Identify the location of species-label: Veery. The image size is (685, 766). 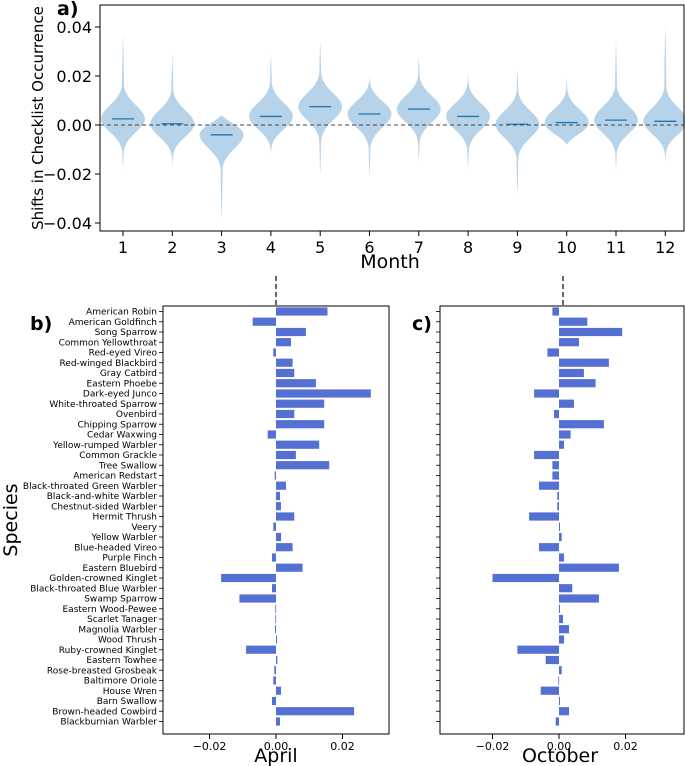
(144, 528).